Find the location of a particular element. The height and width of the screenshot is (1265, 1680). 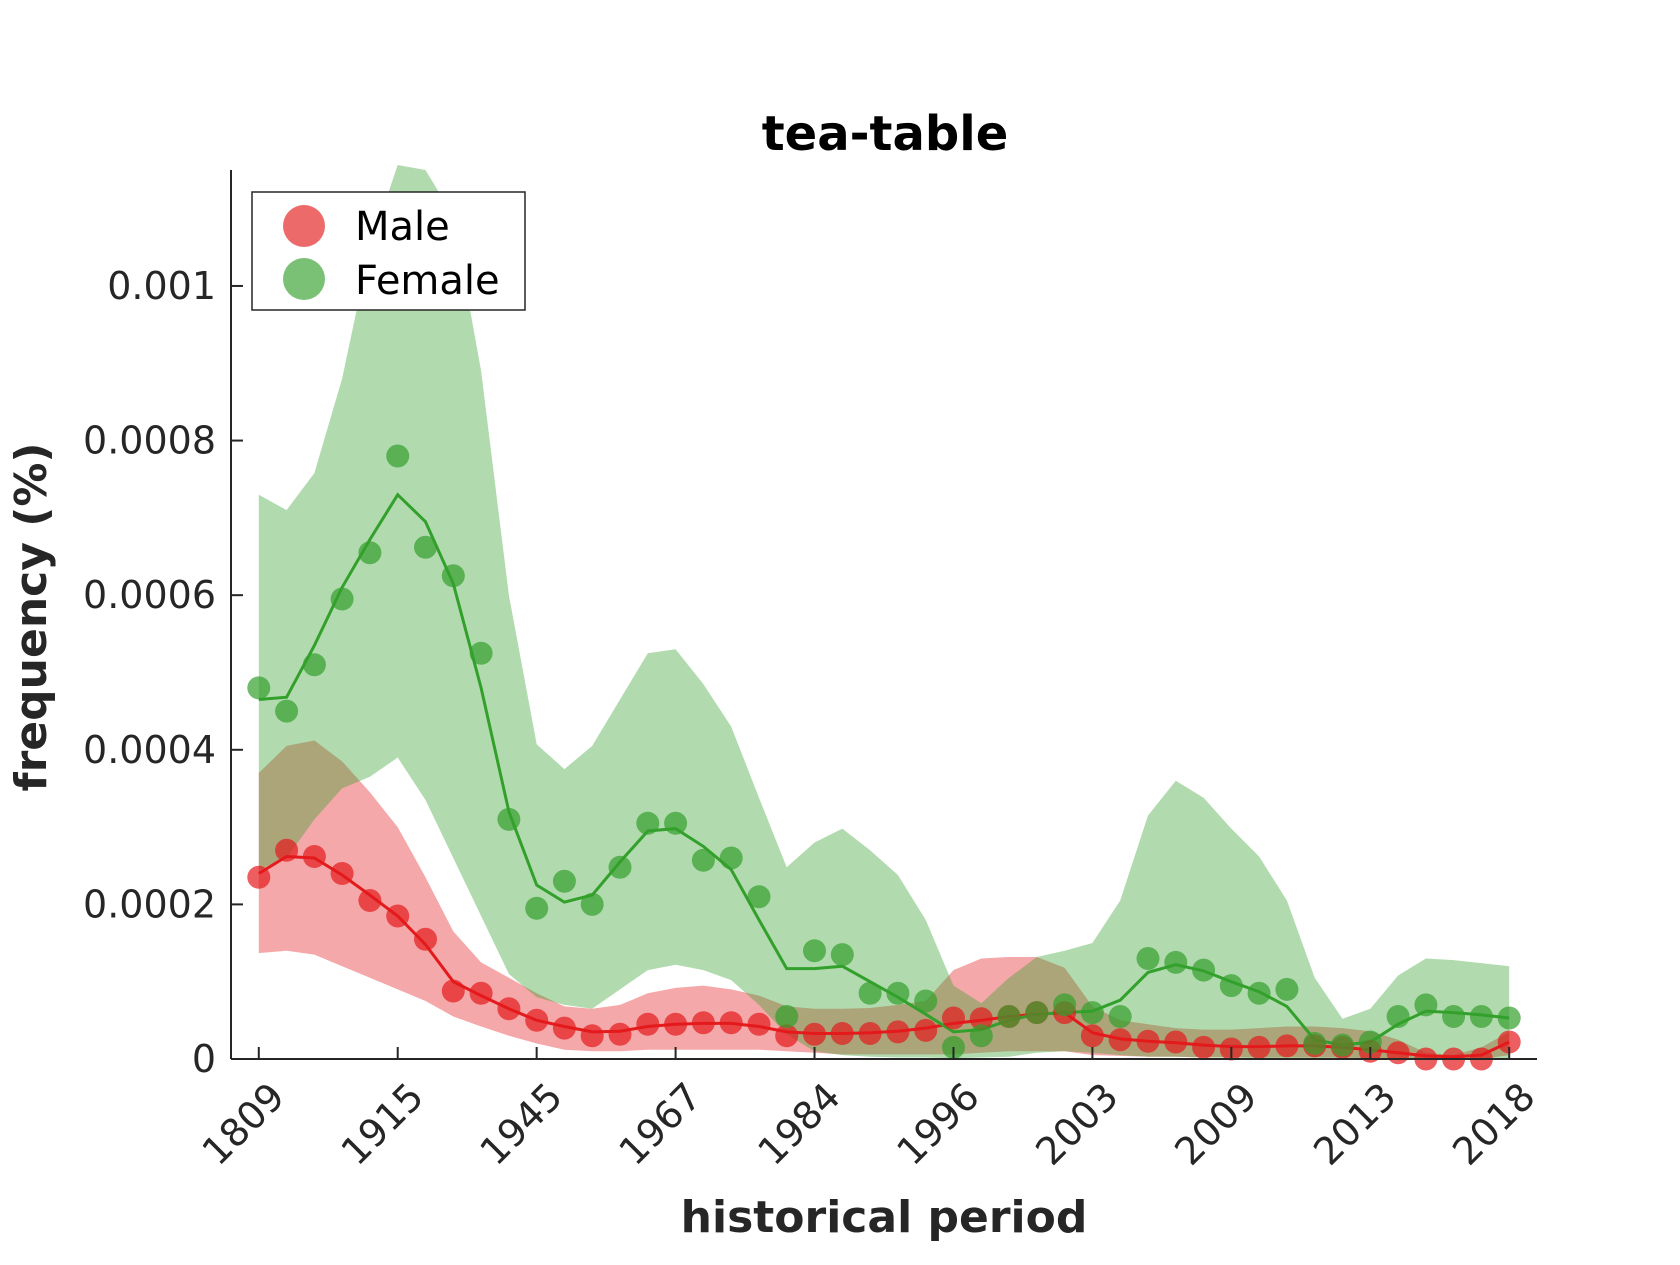

y-tick-label: 0.0004 is located at coordinates (149, 750).